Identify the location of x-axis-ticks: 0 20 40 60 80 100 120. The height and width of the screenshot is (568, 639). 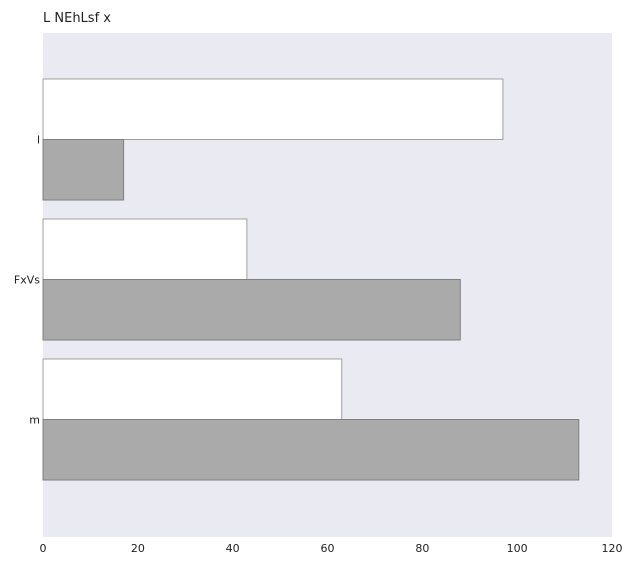
(331, 548).